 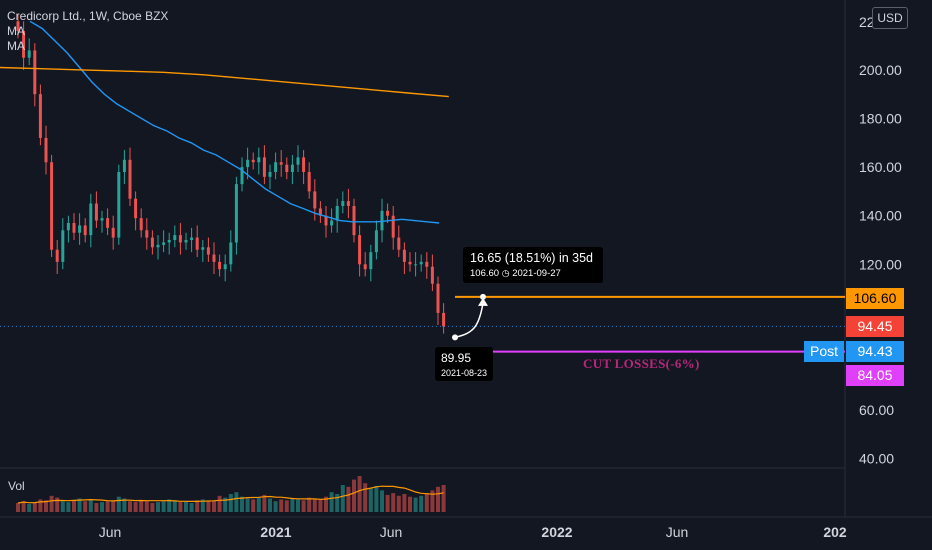 What do you see at coordinates (890, 18) in the screenshot?
I see `currency-button: USD` at bounding box center [890, 18].